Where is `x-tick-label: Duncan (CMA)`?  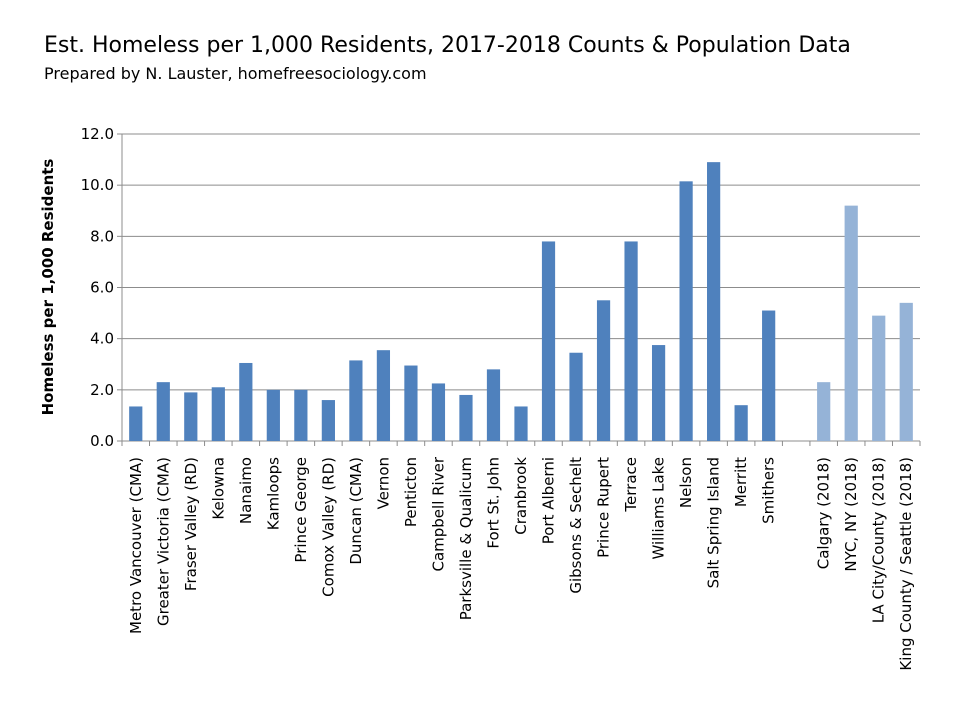 x-tick-label: Duncan (CMA) is located at coordinates (356, 511).